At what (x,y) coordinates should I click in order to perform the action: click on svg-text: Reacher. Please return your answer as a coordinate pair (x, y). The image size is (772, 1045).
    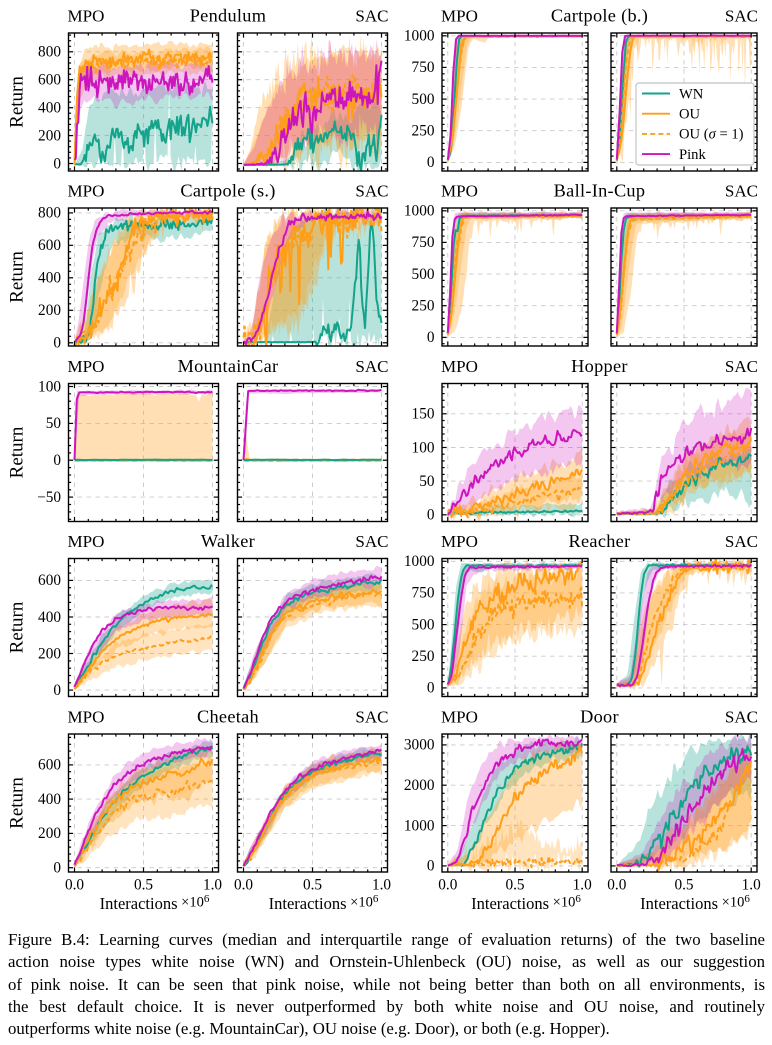
    Looking at the image, I should click on (600, 541).